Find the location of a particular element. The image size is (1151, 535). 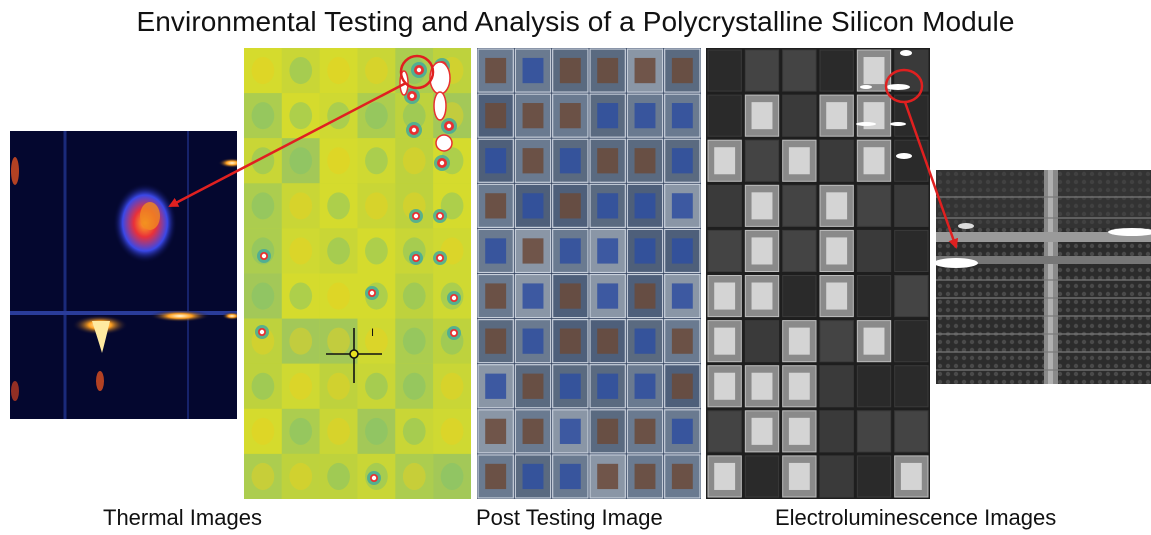

thermal-closeup-image is located at coordinates (123, 275).